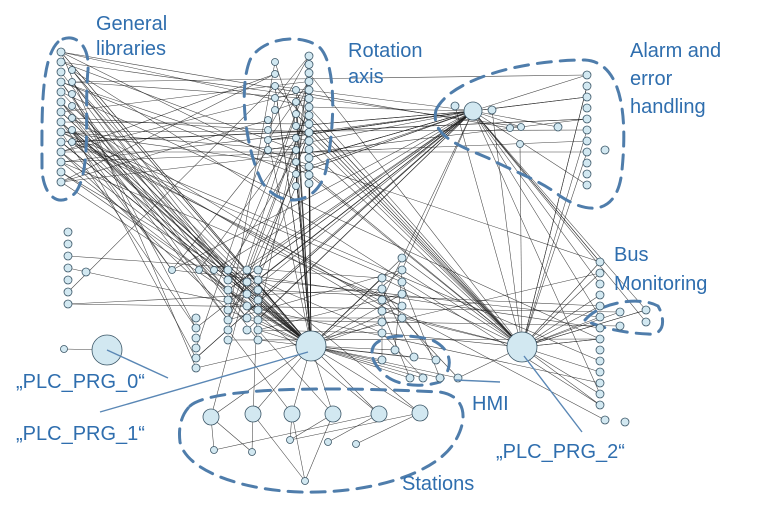 The image size is (771, 517). What do you see at coordinates (623, 317) in the screenshot?
I see `cluster-outline-bus` at bounding box center [623, 317].